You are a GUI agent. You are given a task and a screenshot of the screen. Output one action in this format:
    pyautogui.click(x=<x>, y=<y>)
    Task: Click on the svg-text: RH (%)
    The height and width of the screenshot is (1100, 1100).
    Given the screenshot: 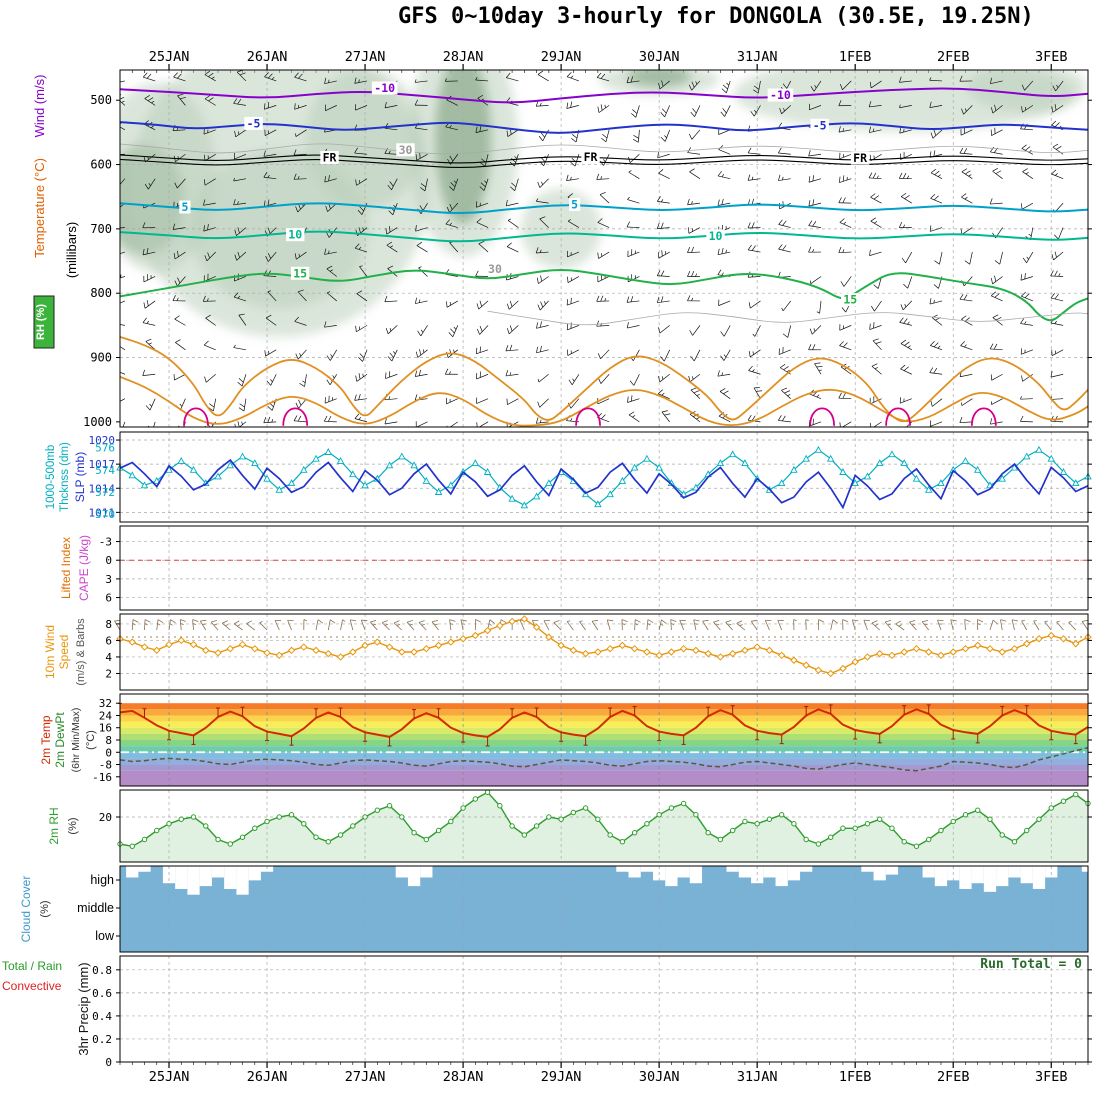 What is the action you would take?
    pyautogui.click(x=41, y=322)
    